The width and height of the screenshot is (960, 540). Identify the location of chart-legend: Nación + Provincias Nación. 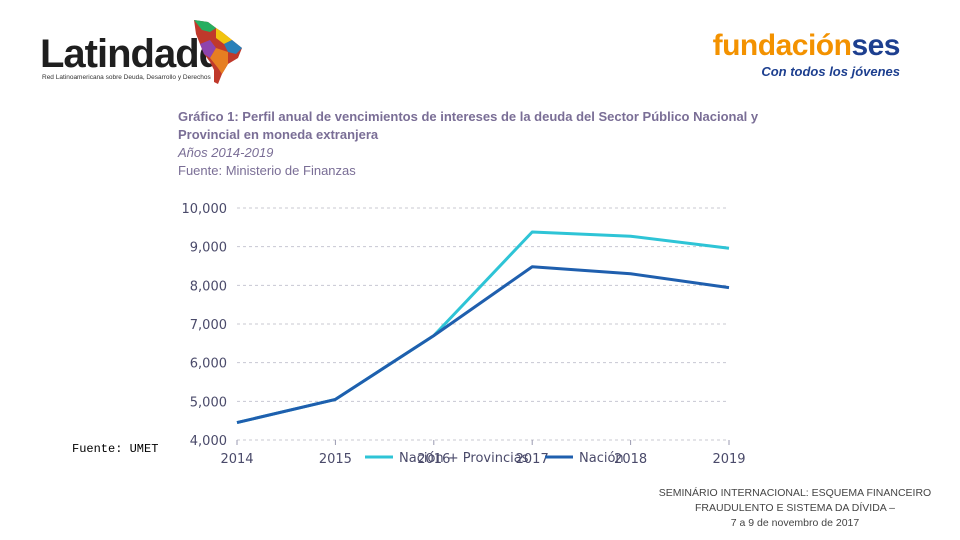
(494, 458).